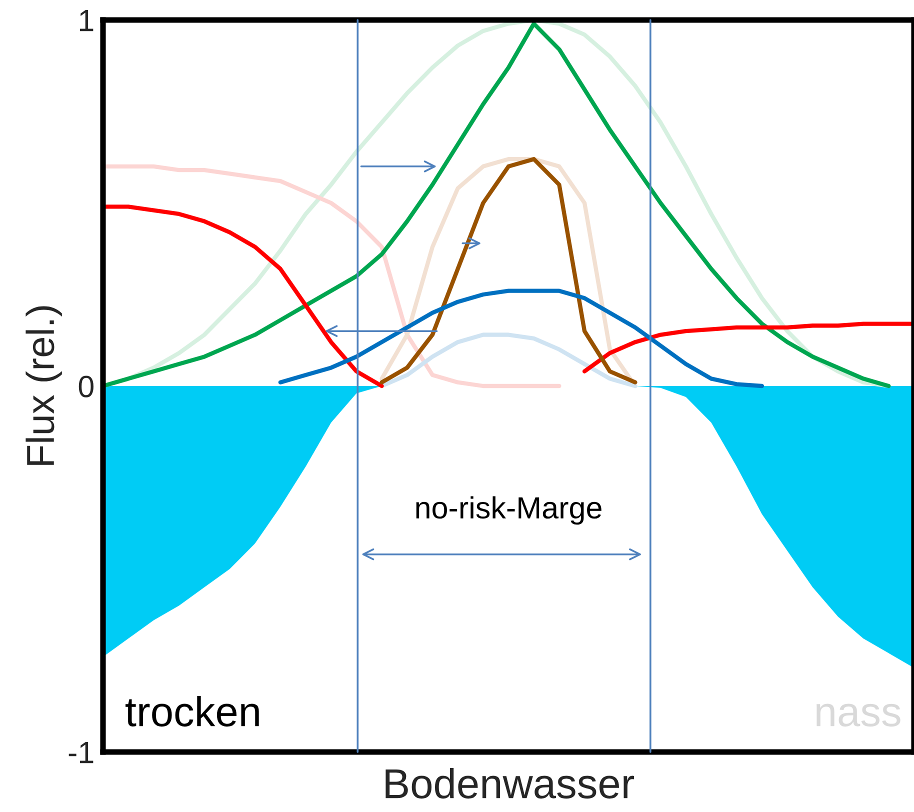 This screenshot has height=812, width=914. Describe the element at coordinates (510, 783) in the screenshot. I see `x-axis-title: Bodenwasser` at that location.